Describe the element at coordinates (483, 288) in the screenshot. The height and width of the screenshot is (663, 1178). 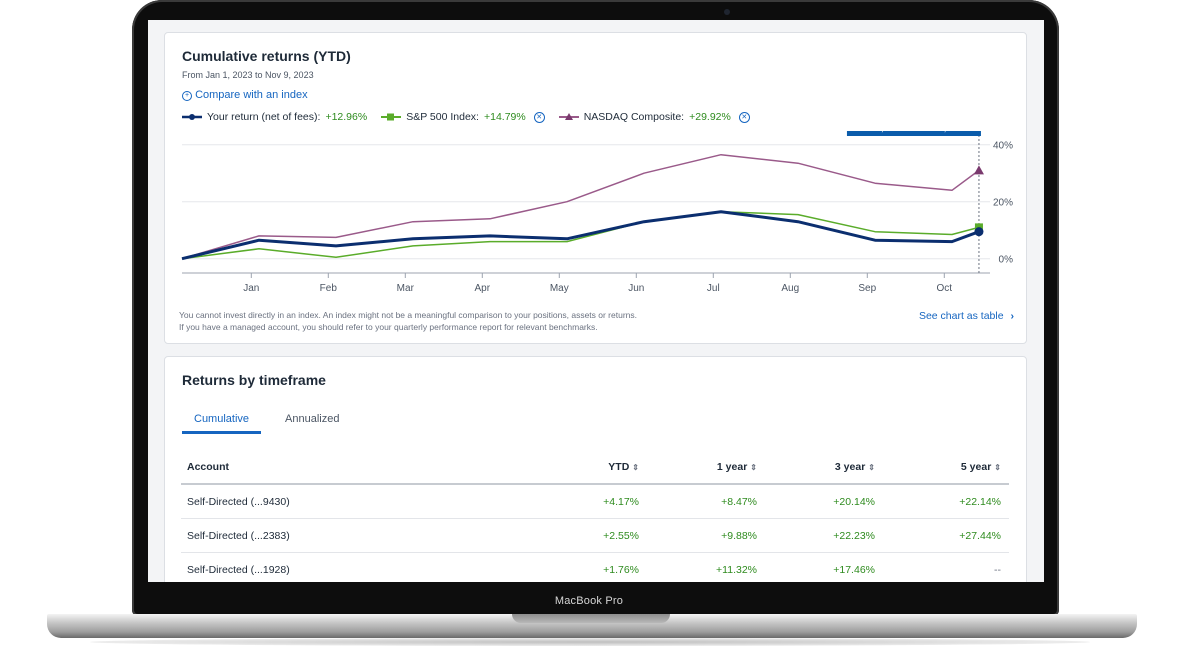
I see `x-tick-label: Apr` at that location.